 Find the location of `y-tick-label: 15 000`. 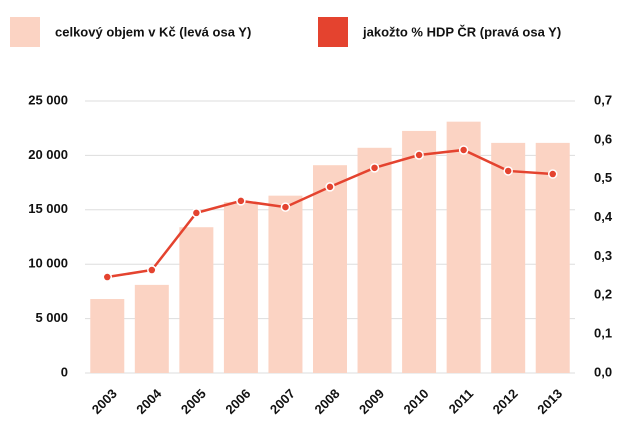

y-tick-label: 15 000 is located at coordinates (48, 208).